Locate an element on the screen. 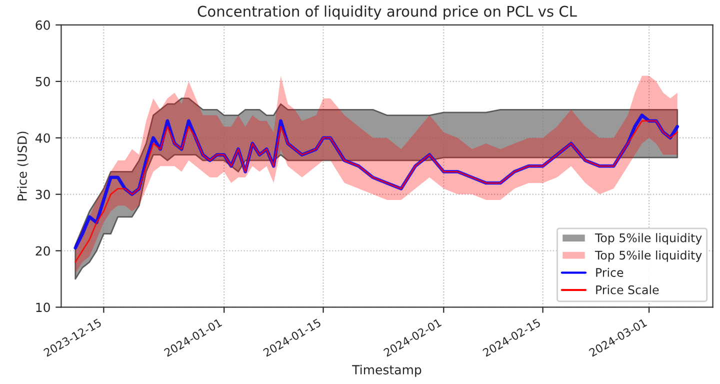  legend-label: Price Scale is located at coordinates (627, 289).